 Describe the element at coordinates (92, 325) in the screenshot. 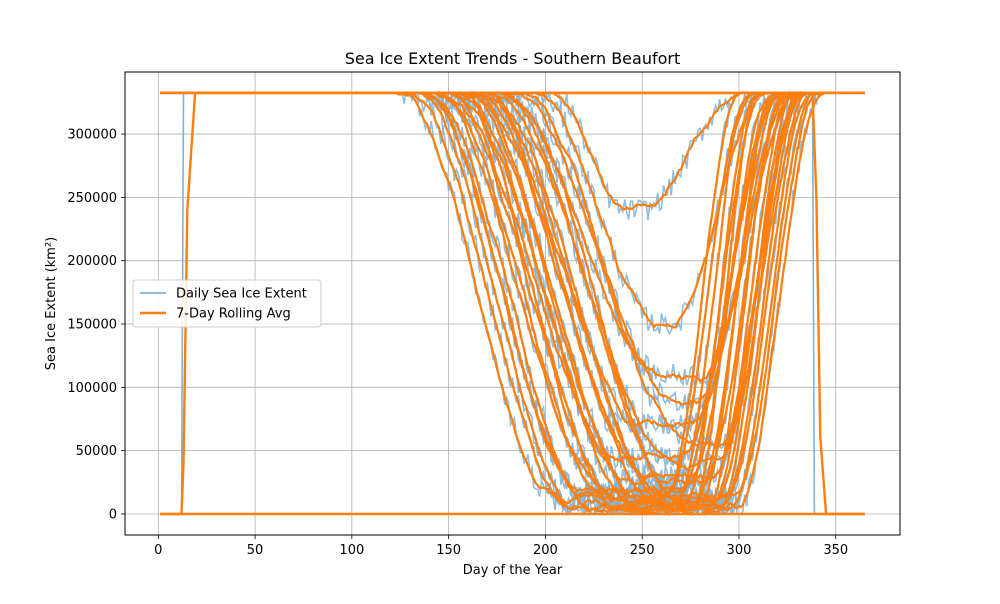

I see `y-tick-label: 150000` at that location.